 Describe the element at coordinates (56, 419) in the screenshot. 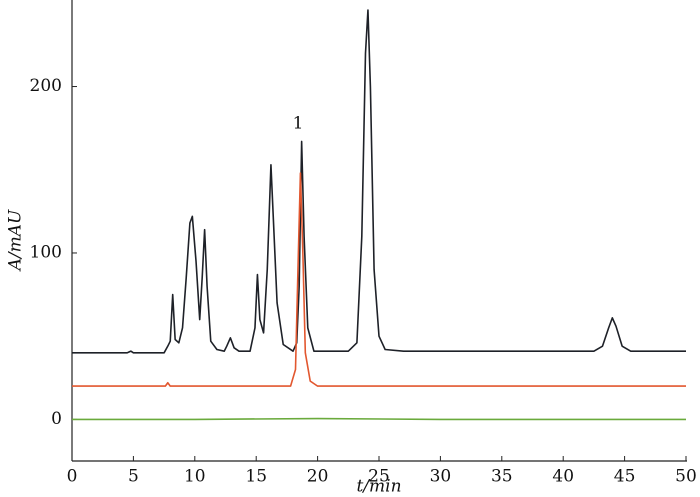

I see `y-tick-label: 0` at that location.